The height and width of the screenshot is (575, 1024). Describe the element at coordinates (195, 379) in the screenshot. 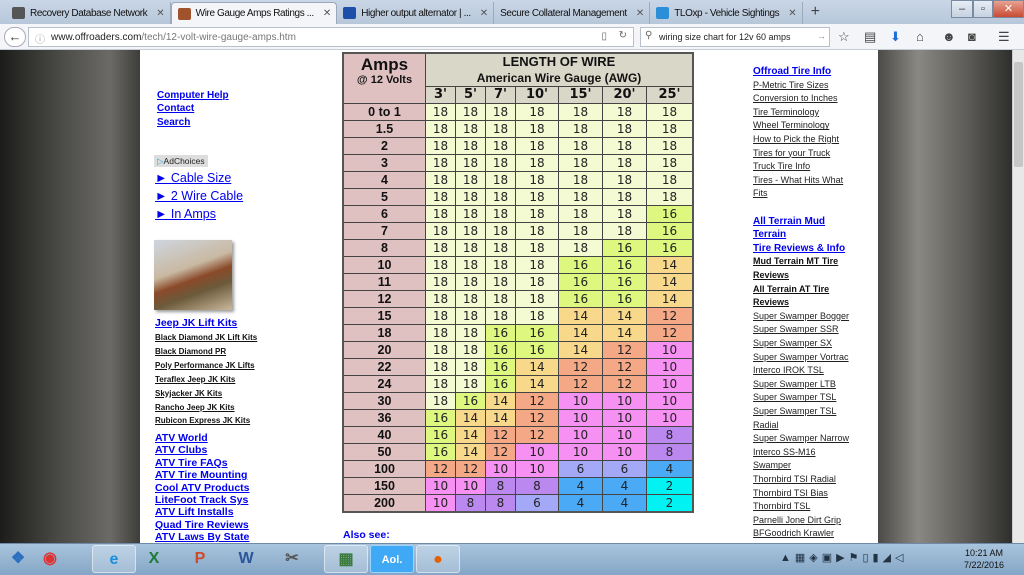

I see `jeep-link: Teraflex Jeep JK Kits` at that location.